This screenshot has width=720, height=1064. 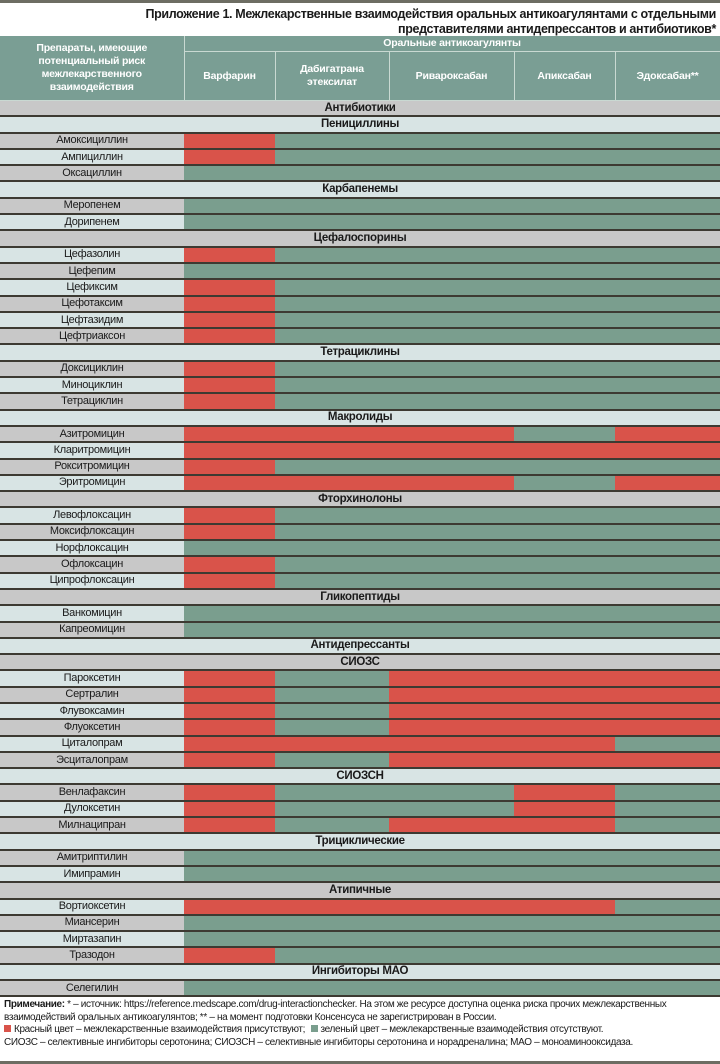 What do you see at coordinates (92, 434) in the screenshot?
I see `drug-name: Азитромицин` at bounding box center [92, 434].